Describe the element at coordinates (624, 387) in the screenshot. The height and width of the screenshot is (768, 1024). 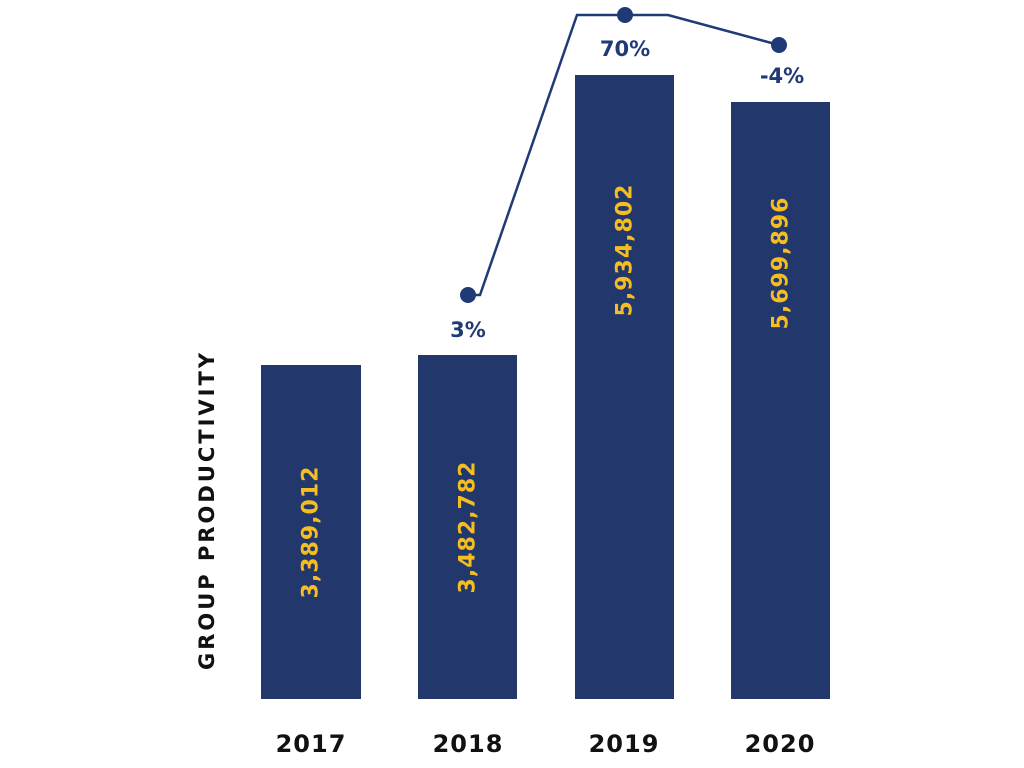
I see `bar-2019: 5,934,802` at that location.